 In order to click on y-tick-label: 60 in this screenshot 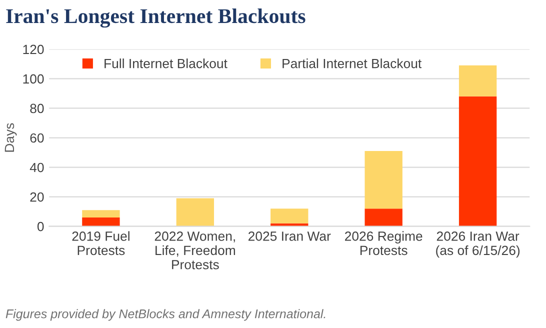, I will do `click(37, 138)`.